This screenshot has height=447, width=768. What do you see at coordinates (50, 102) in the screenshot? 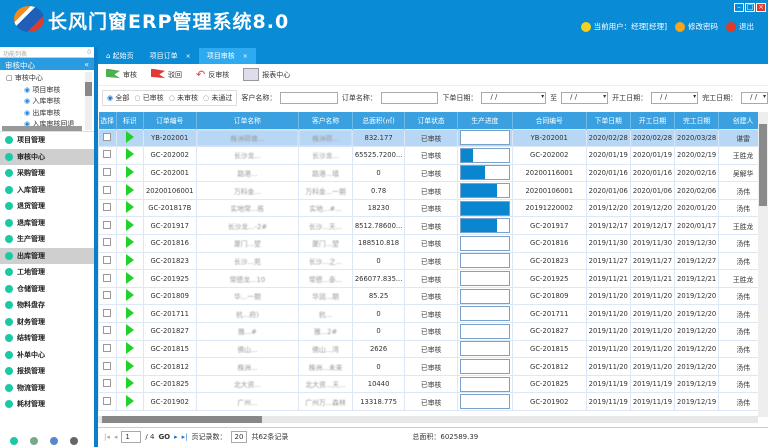
I see `tree-item-inbound-audit: 入库审核` at bounding box center [50, 102].